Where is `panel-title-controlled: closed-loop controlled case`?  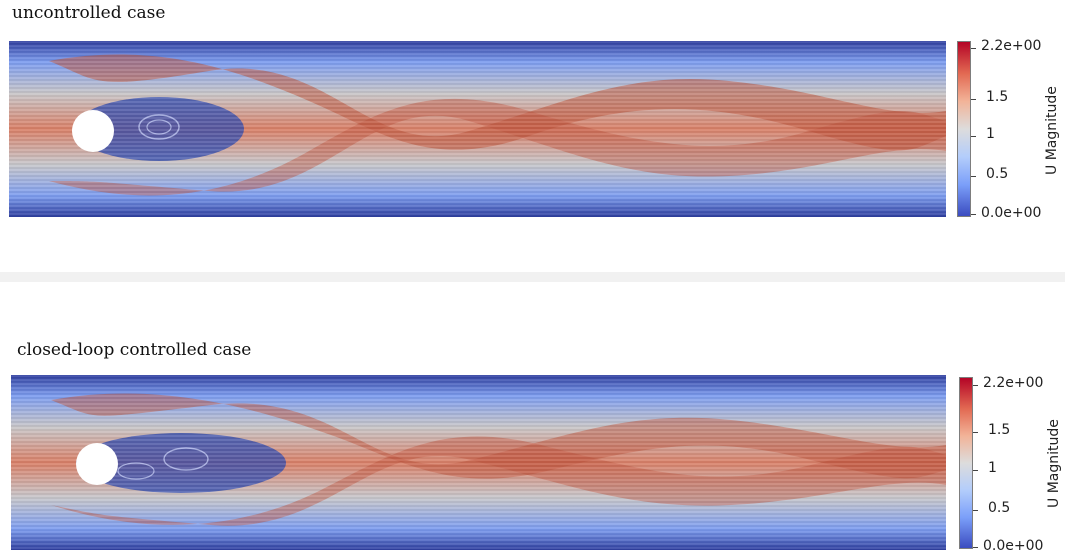 panel-title-controlled: closed-loop controlled case is located at coordinates (134, 350).